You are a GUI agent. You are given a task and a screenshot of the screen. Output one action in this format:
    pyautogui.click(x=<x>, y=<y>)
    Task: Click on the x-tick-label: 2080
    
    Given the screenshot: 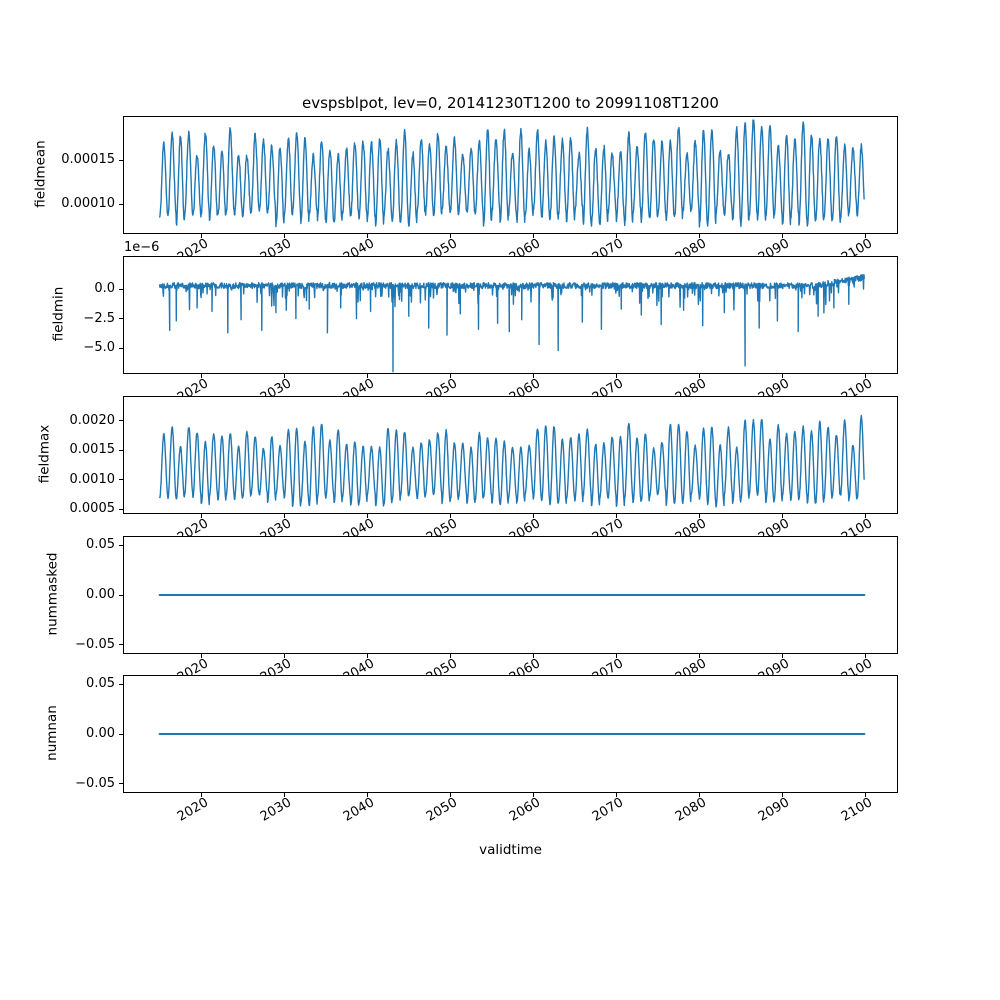 What is the action you would take?
    pyautogui.click(x=691, y=810)
    